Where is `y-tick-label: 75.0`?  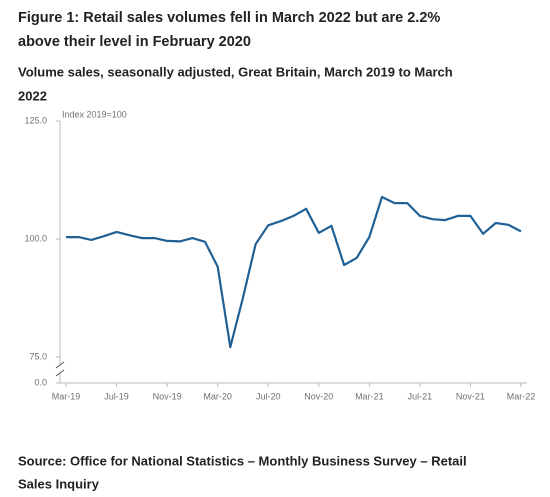 y-tick-label: 75.0 is located at coordinates (38, 356).